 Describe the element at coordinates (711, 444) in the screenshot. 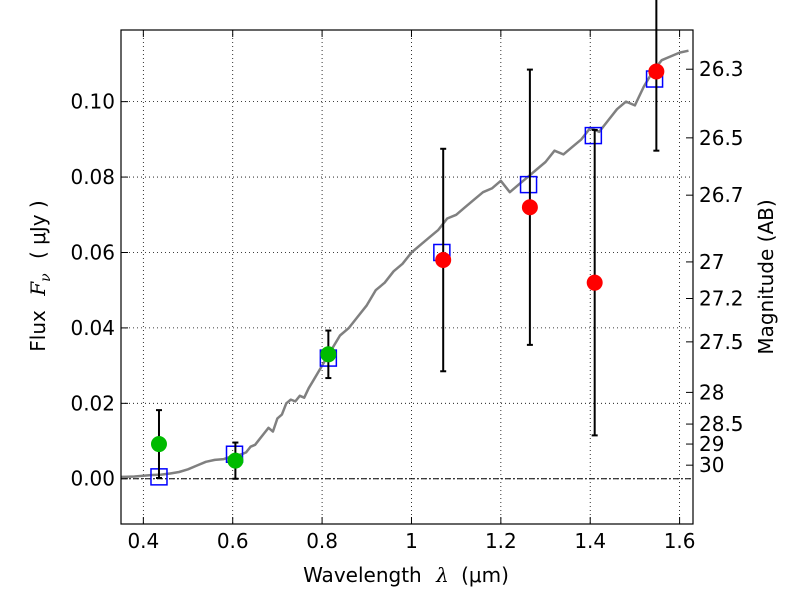

I see `y2-tick-label: 29` at that location.